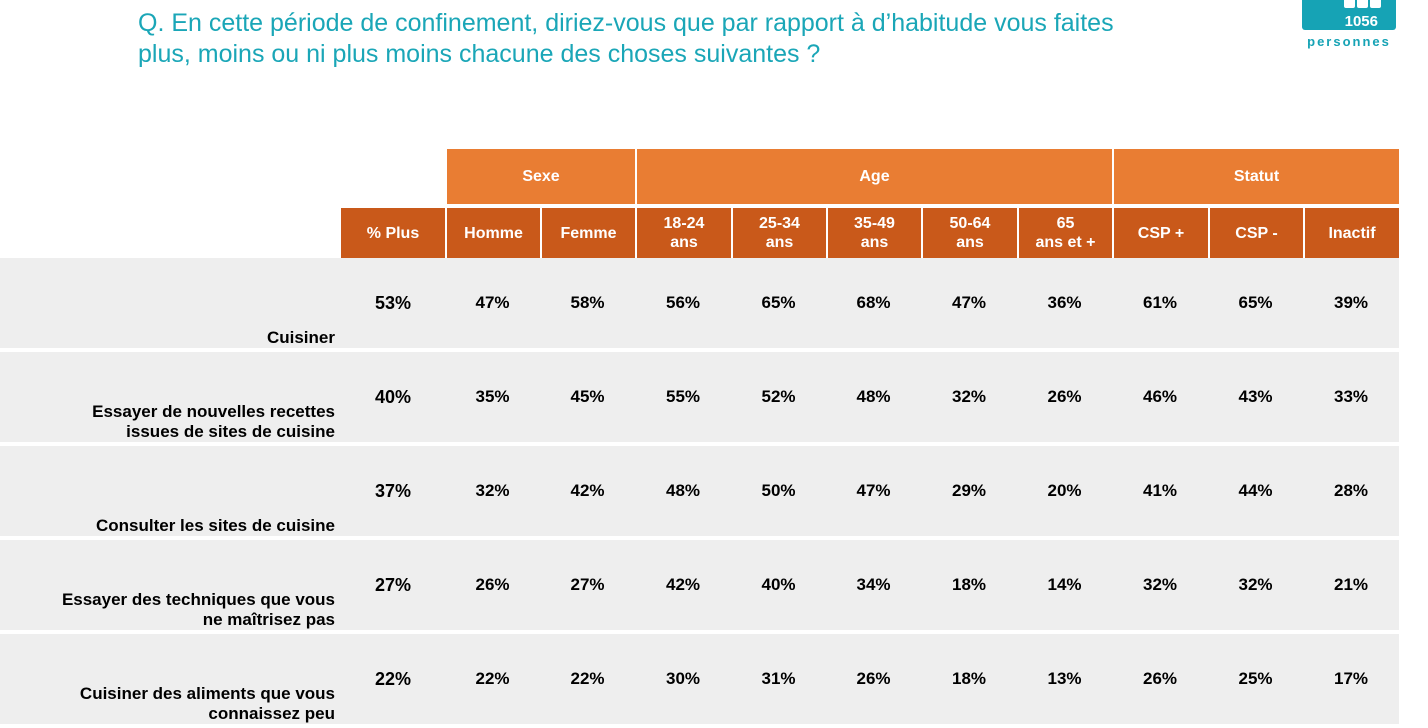 This screenshot has width=1428, height=728. Describe the element at coordinates (300, 337) in the screenshot. I see `row-label-text: Cuisiner` at that location.